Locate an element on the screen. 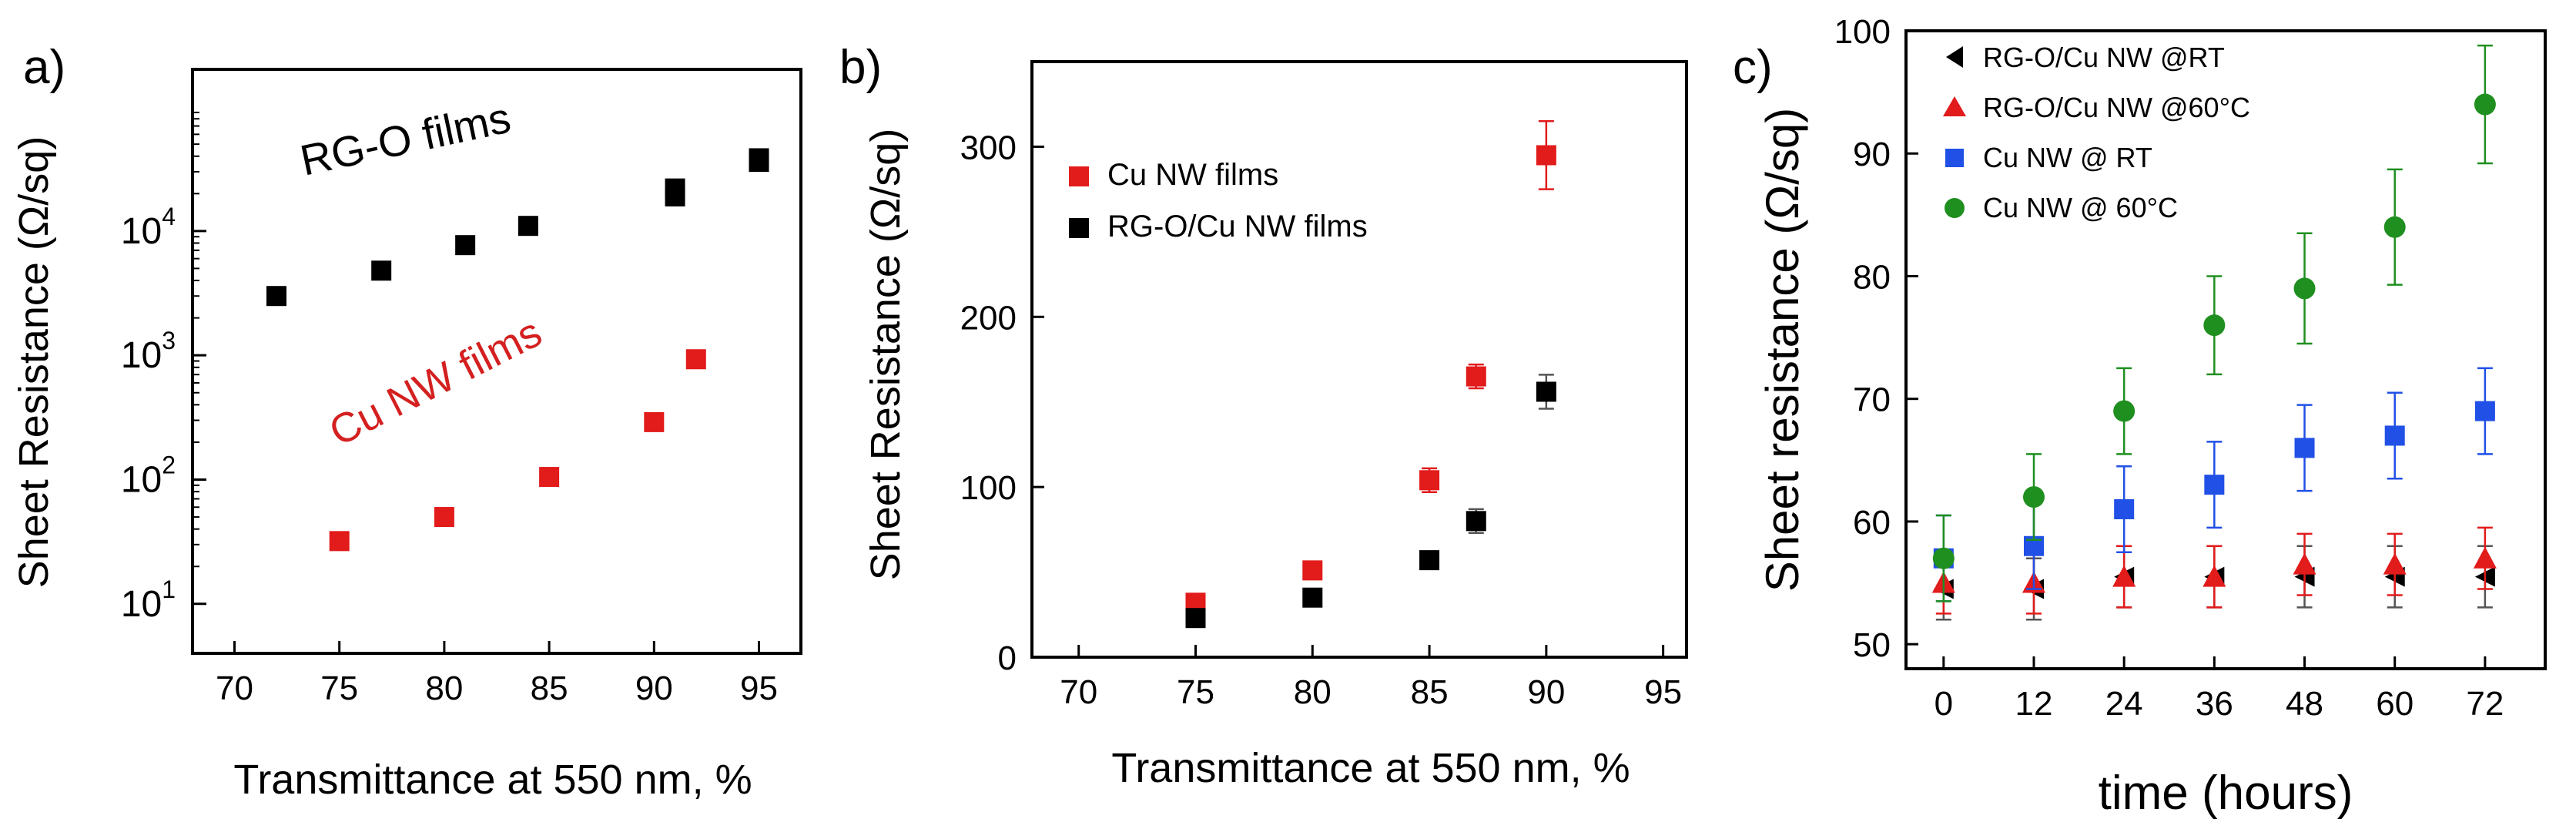  panel-b-y-tick-label: 300 is located at coordinates (988, 147).